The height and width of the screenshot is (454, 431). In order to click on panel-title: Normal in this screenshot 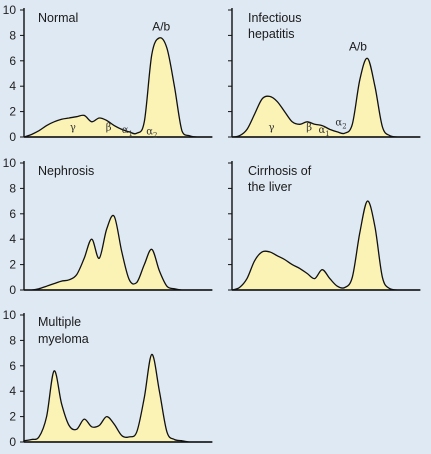, I will do `click(58, 18)`.